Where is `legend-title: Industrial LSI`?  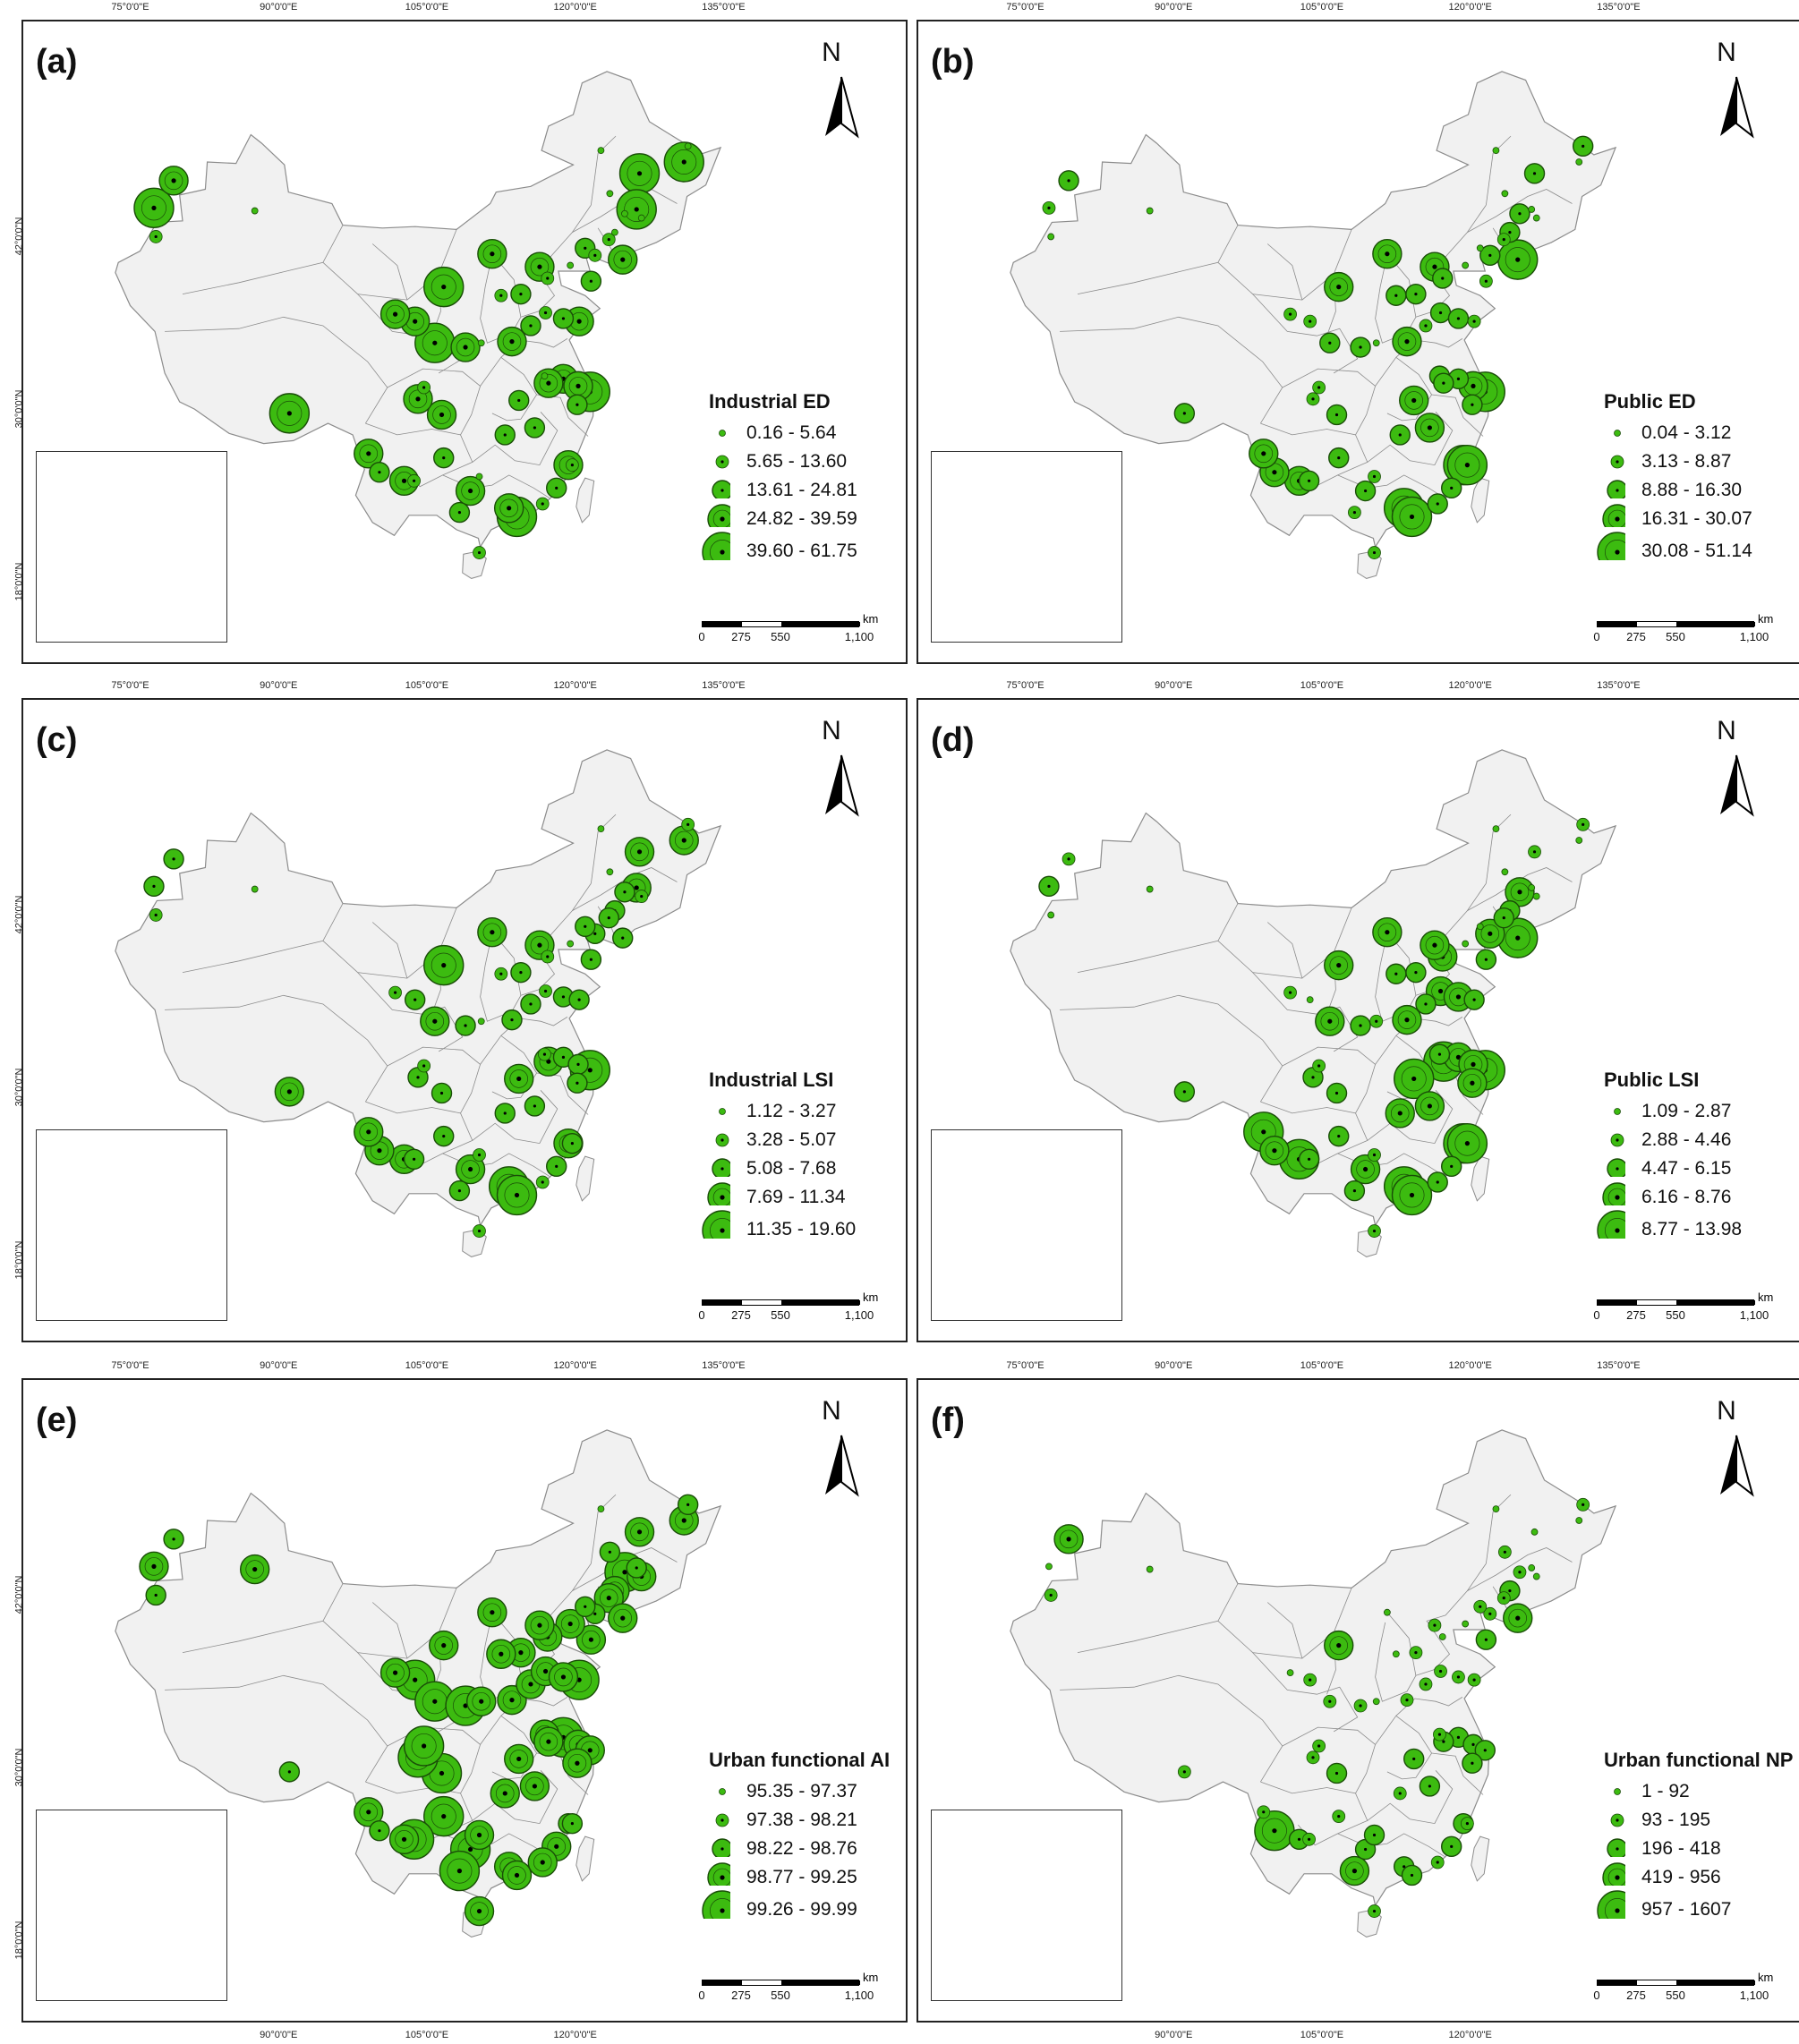
legend-title: Industrial LSI is located at coordinates (772, 1080).